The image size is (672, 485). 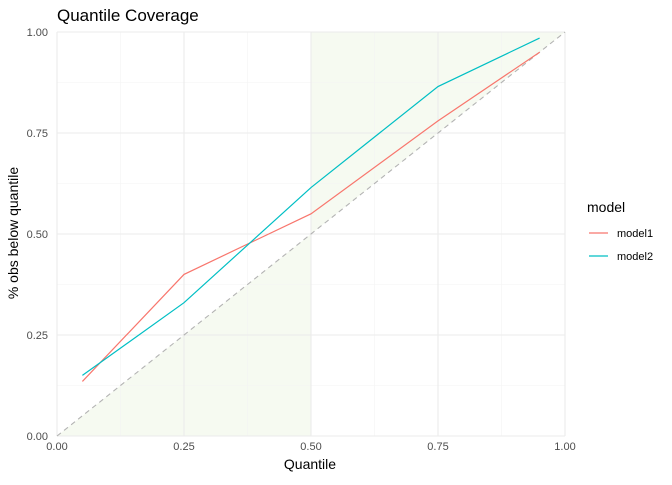 What do you see at coordinates (310, 464) in the screenshot?
I see `x-axis-title: Quantile` at bounding box center [310, 464].